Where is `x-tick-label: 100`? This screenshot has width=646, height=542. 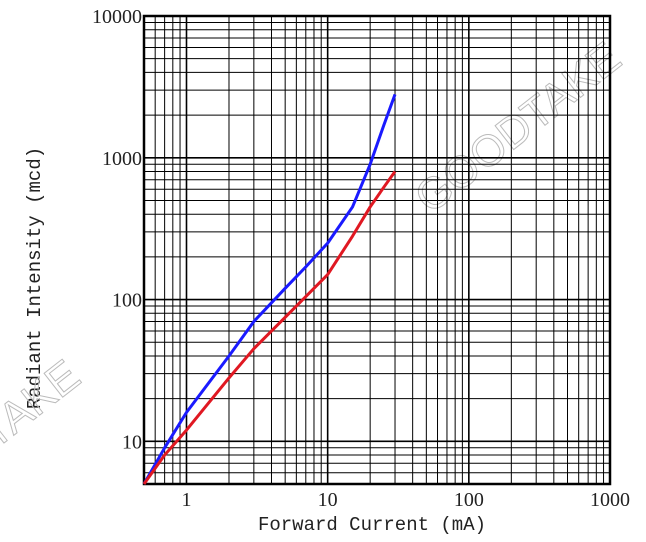
x-tick-label: 100 is located at coordinates (469, 500).